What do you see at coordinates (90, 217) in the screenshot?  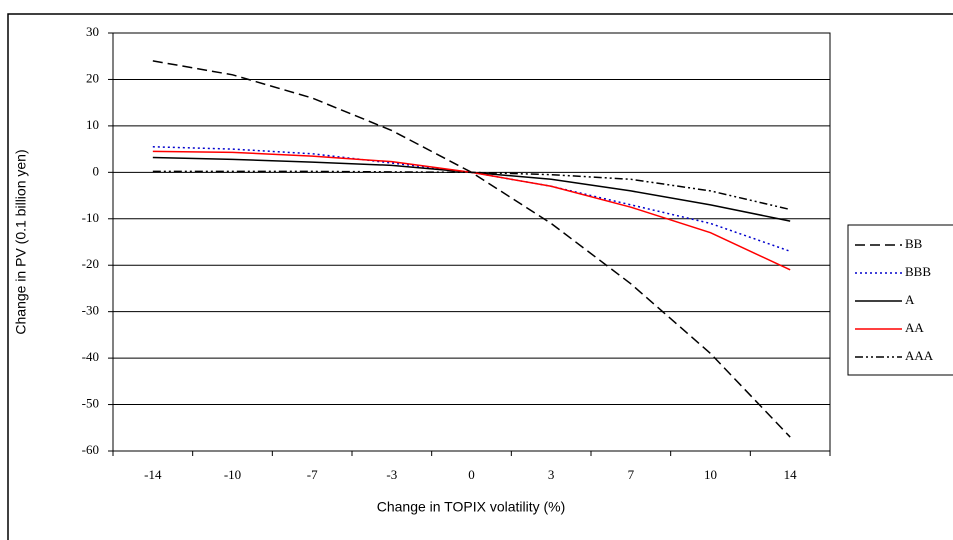 I see `y-tick-label: -10` at bounding box center [90, 217].